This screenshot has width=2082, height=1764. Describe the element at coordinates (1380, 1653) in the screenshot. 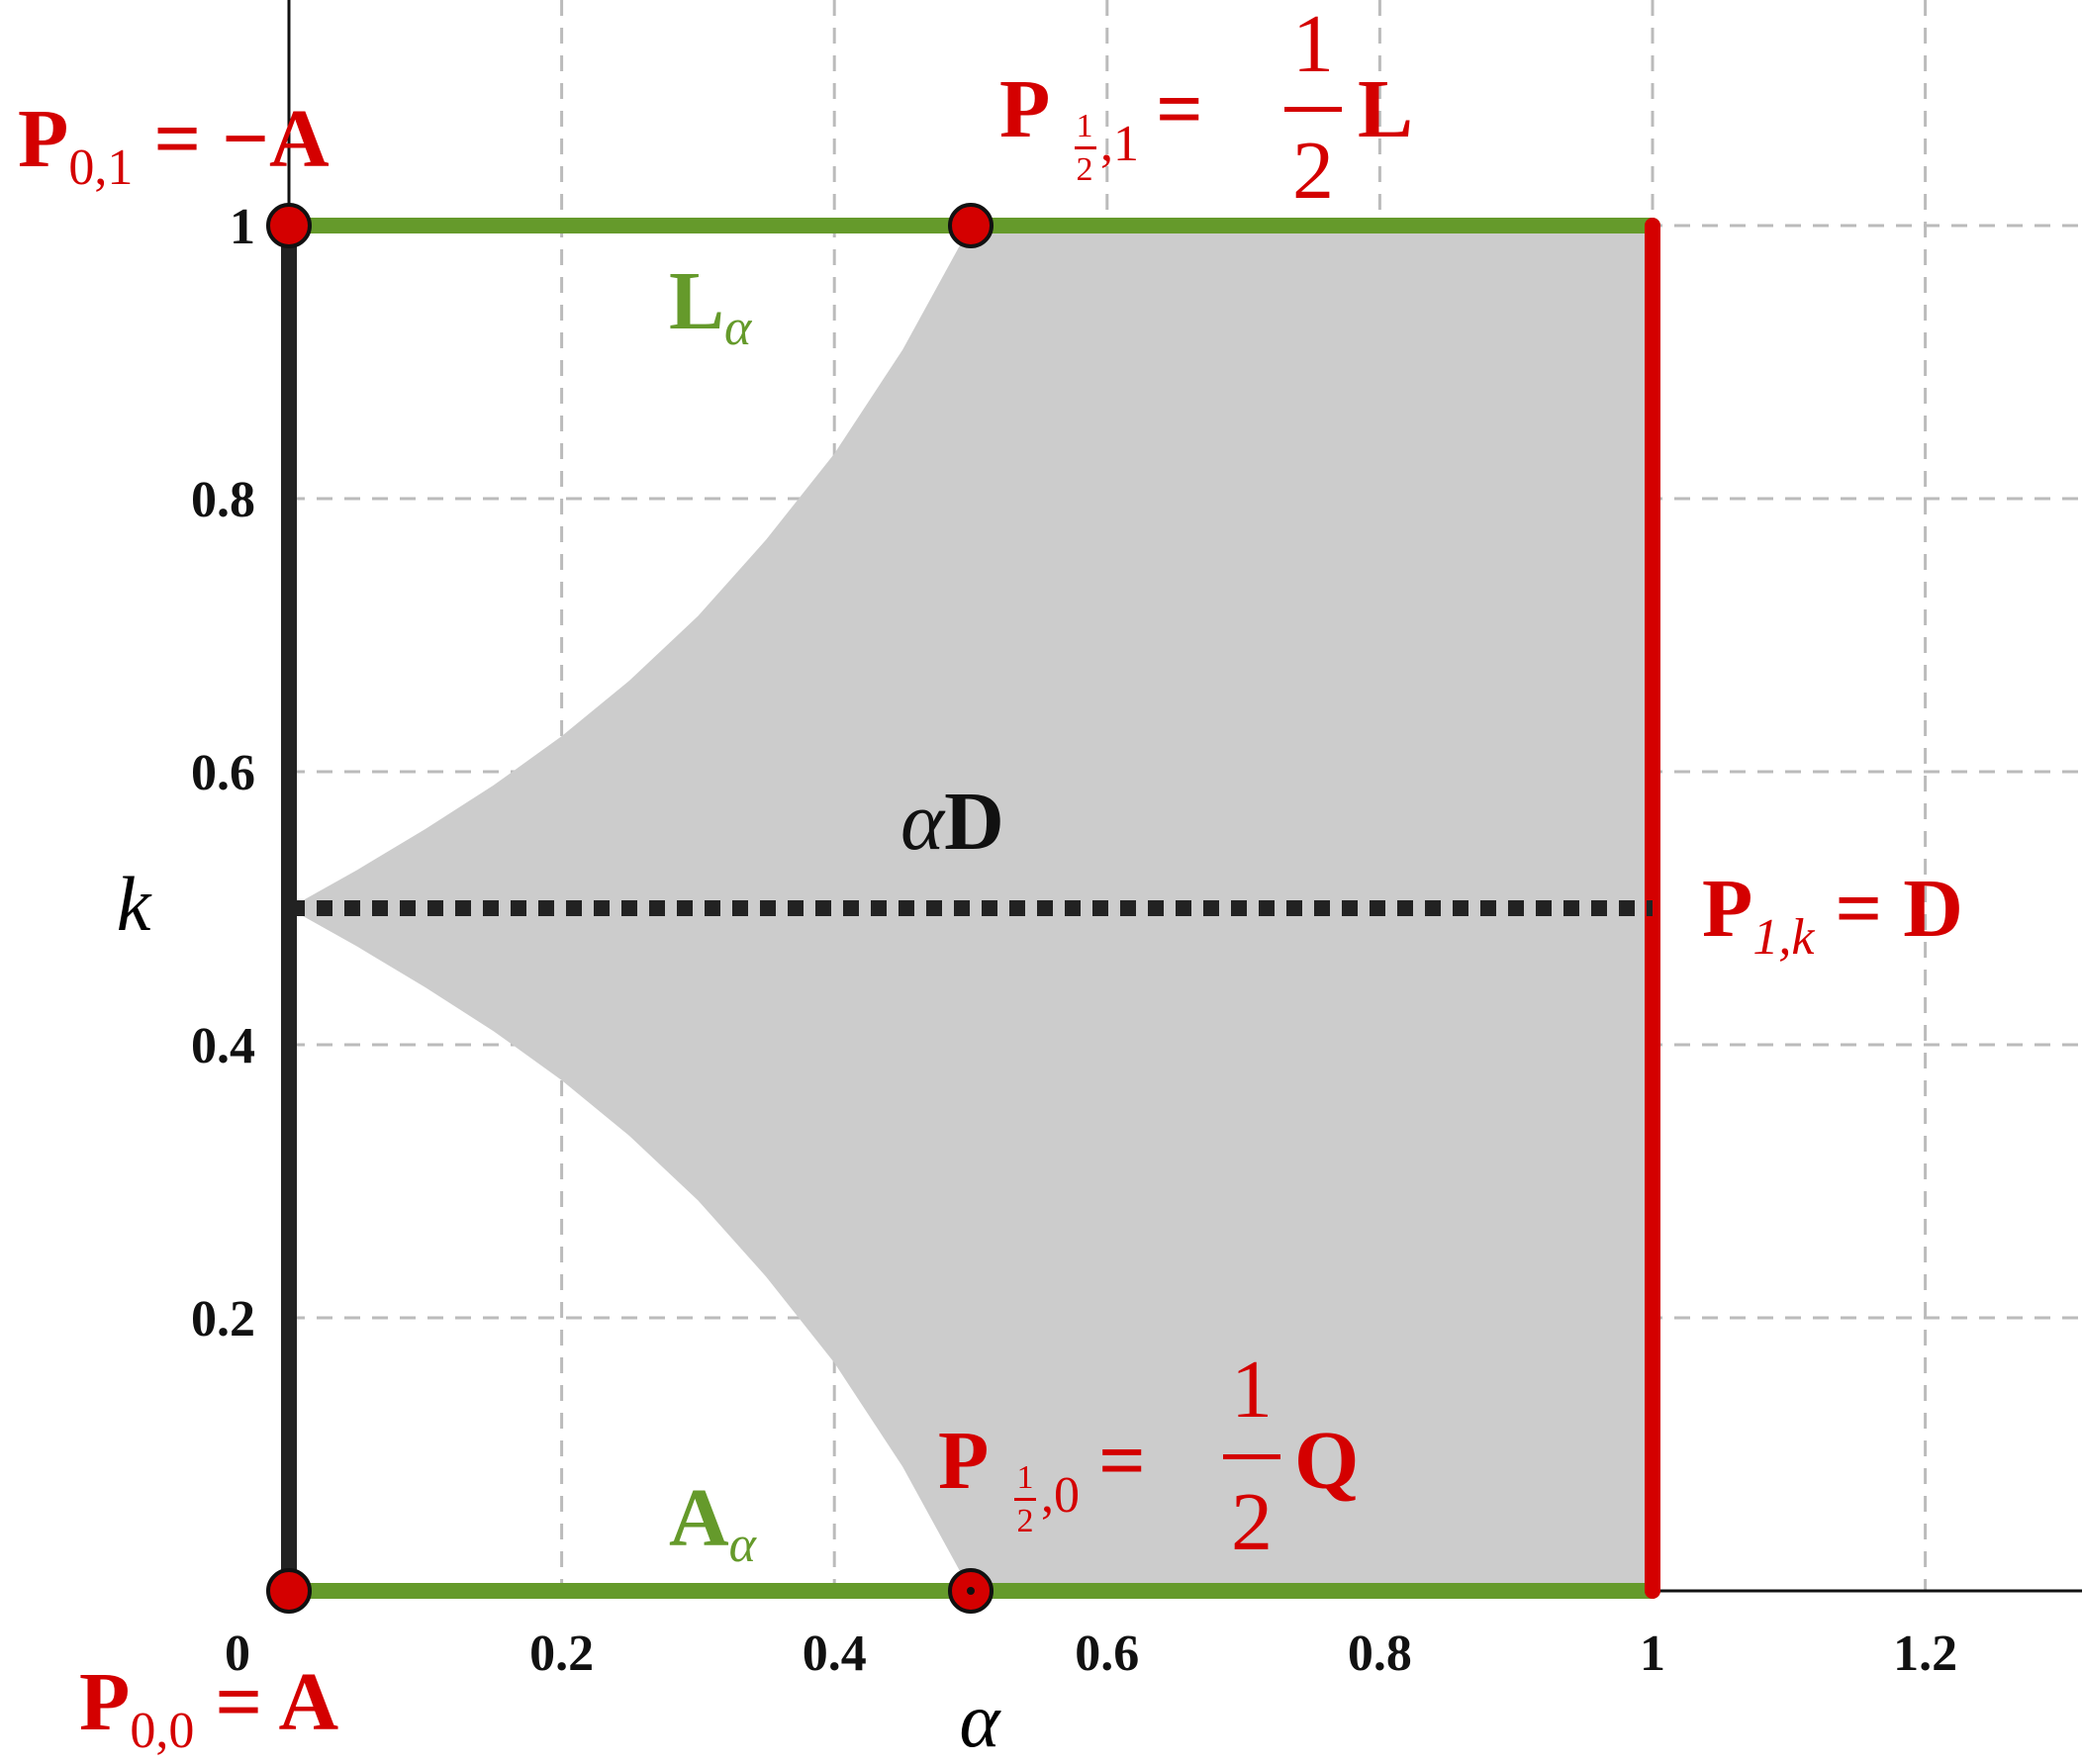

I see `x-tick-label: 0.8` at that location.